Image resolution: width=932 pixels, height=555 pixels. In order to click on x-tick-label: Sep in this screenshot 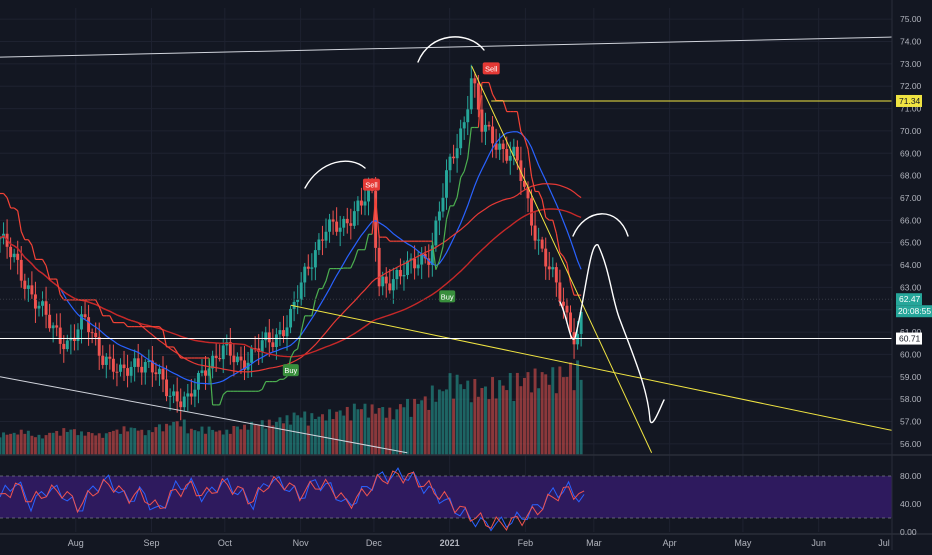, I will do `click(152, 543)`.